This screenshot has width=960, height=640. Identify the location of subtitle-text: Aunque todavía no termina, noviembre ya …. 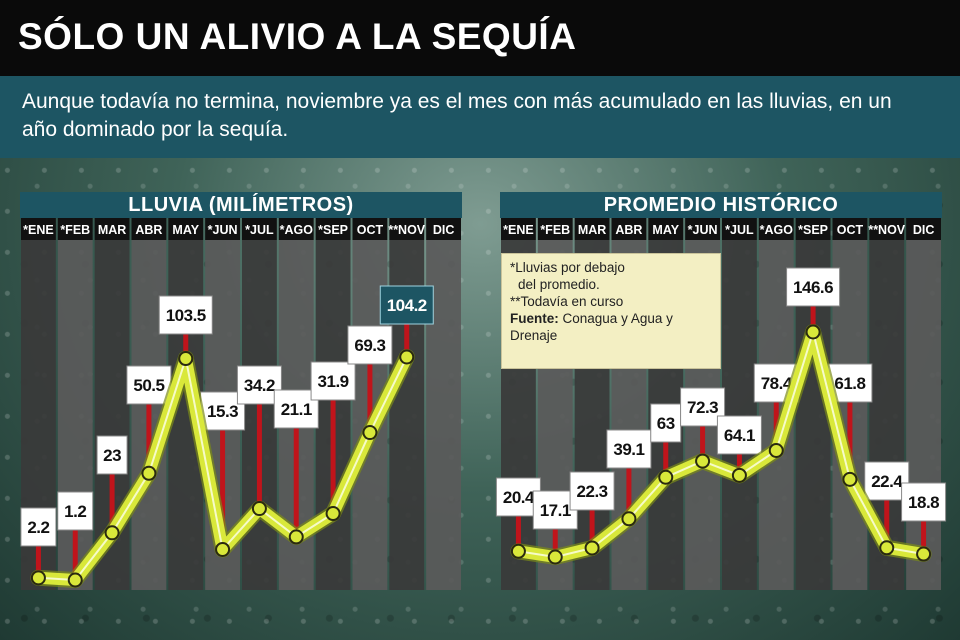
(457, 115).